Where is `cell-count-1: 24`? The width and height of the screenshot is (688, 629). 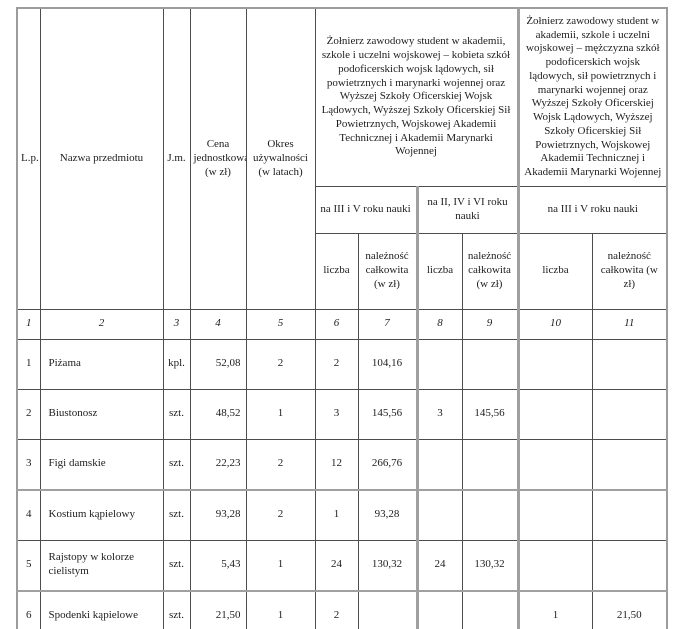
cell-count-1: 24 is located at coordinates (336, 565).